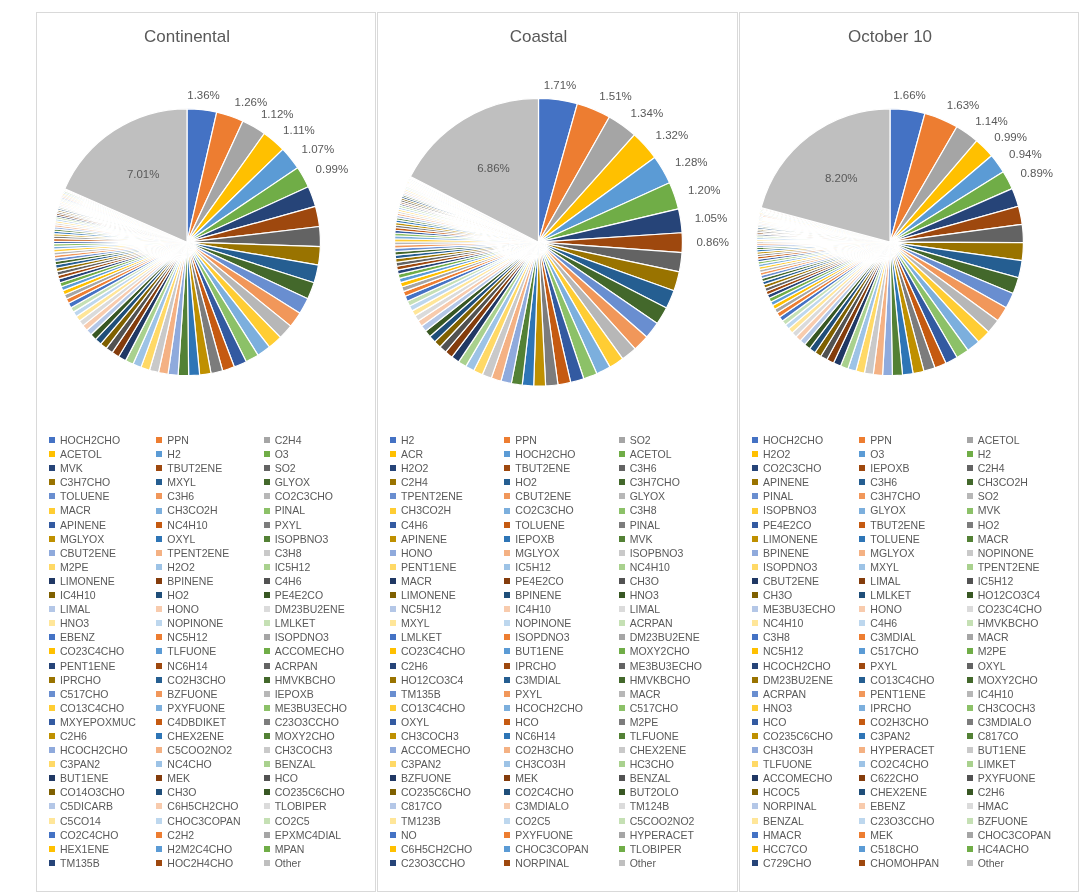 This screenshot has width=1081, height=894. I want to click on legend-label: HNO3, so click(778, 707).